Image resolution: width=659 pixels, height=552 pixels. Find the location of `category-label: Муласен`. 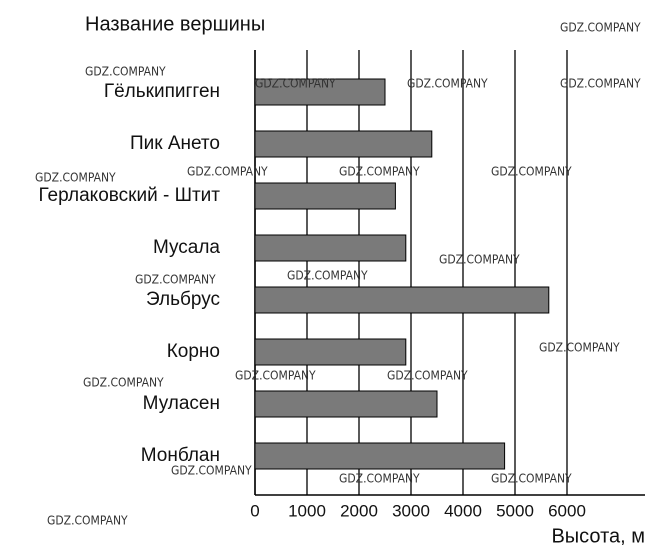

category-label: Муласен is located at coordinates (181, 403).